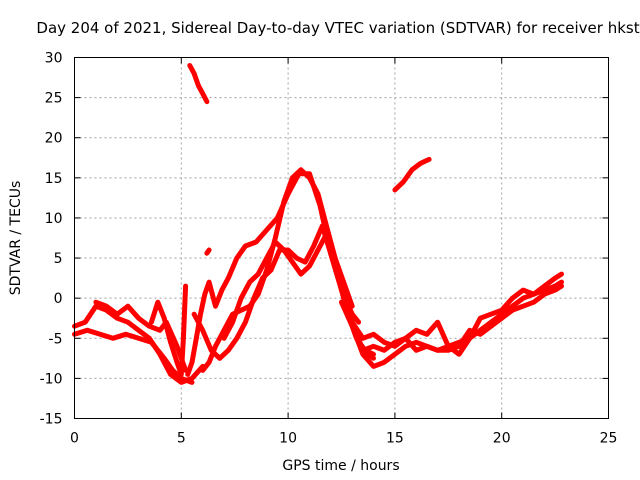 This screenshot has height=480, width=640. What do you see at coordinates (16, 238) in the screenshot?
I see `y-axis-label: SDTVAR / TECUs` at bounding box center [16, 238].